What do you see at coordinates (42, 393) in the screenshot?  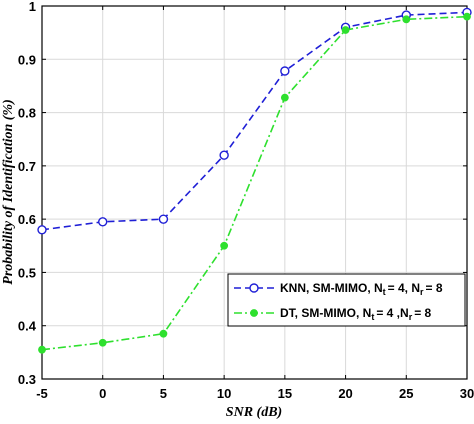 I see `x-tick-label: -5` at bounding box center [42, 393].